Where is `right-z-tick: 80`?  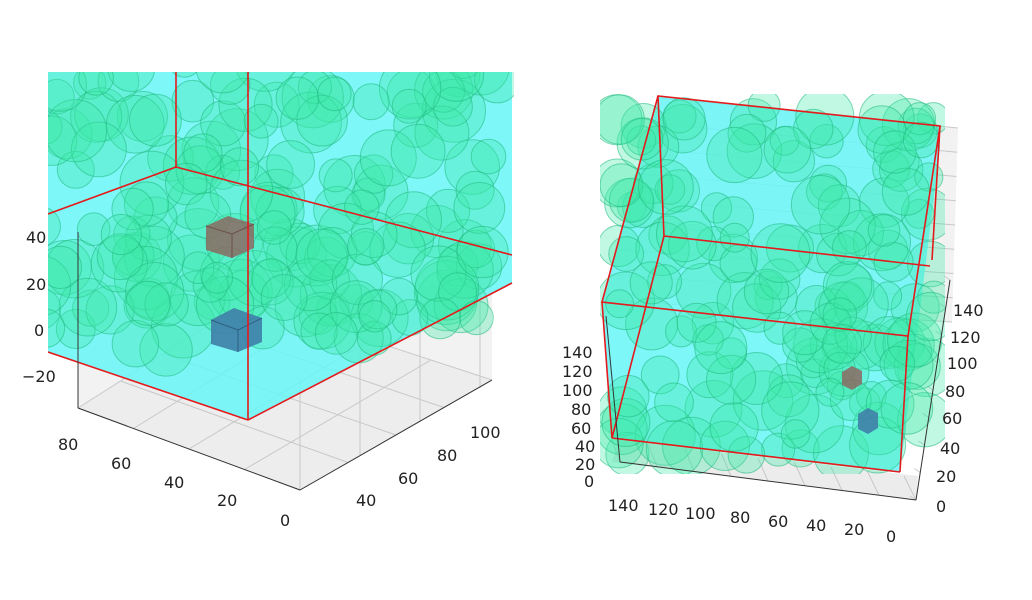
right-z-tick: 80 is located at coordinates (581, 409).